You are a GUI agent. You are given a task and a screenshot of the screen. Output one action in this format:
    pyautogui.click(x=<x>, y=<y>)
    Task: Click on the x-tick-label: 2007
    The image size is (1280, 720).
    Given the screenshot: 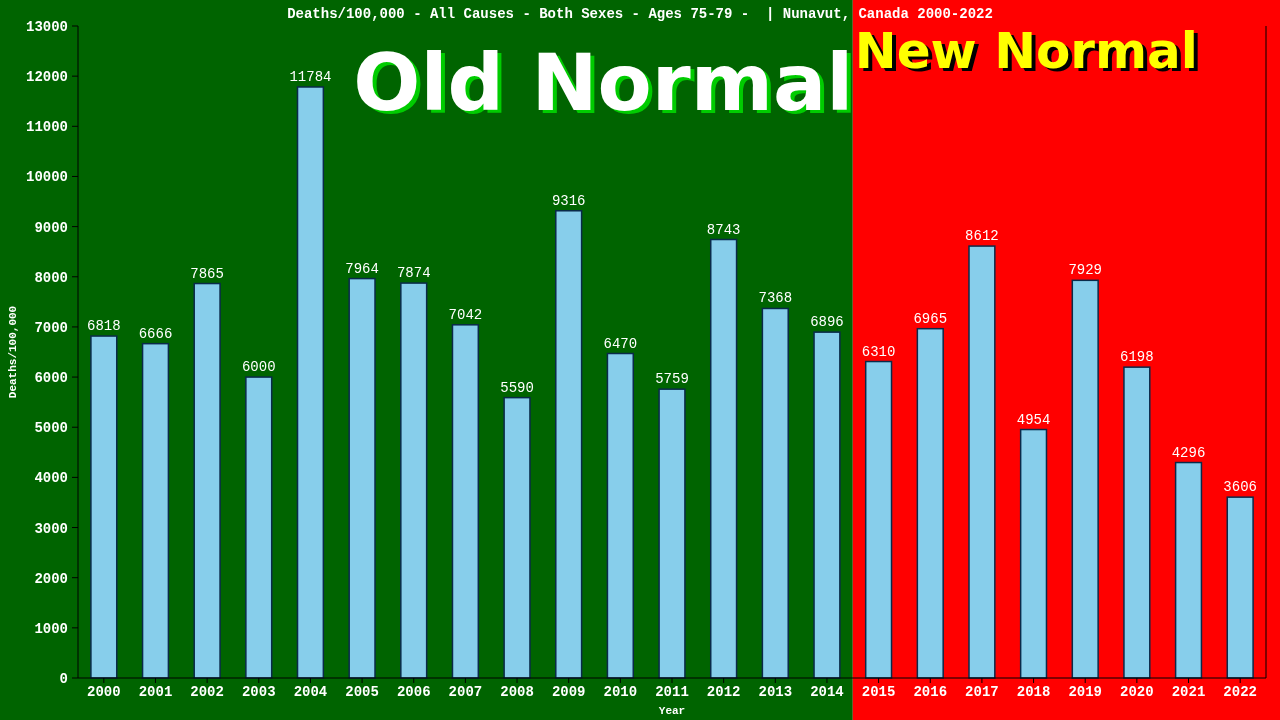 What is the action you would take?
    pyautogui.click(x=465, y=692)
    